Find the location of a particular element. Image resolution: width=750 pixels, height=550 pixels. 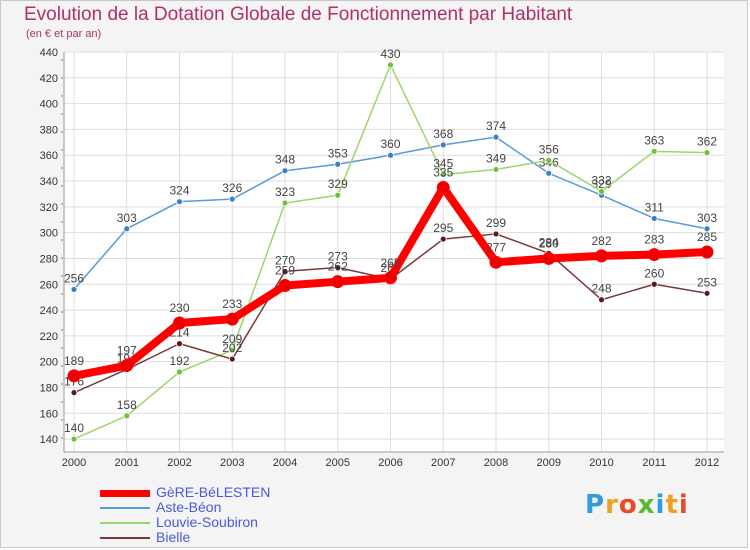

data-point-s2-2007 is located at coordinates (443, 239).